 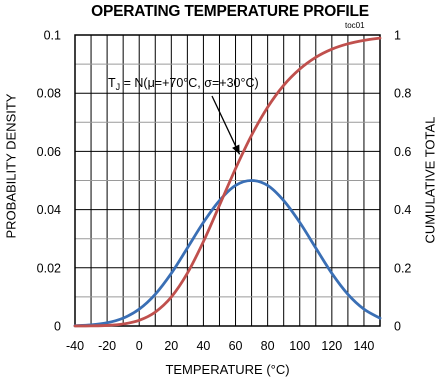 I want to click on y-tick-label-left: 0.06, so click(x=49, y=152).